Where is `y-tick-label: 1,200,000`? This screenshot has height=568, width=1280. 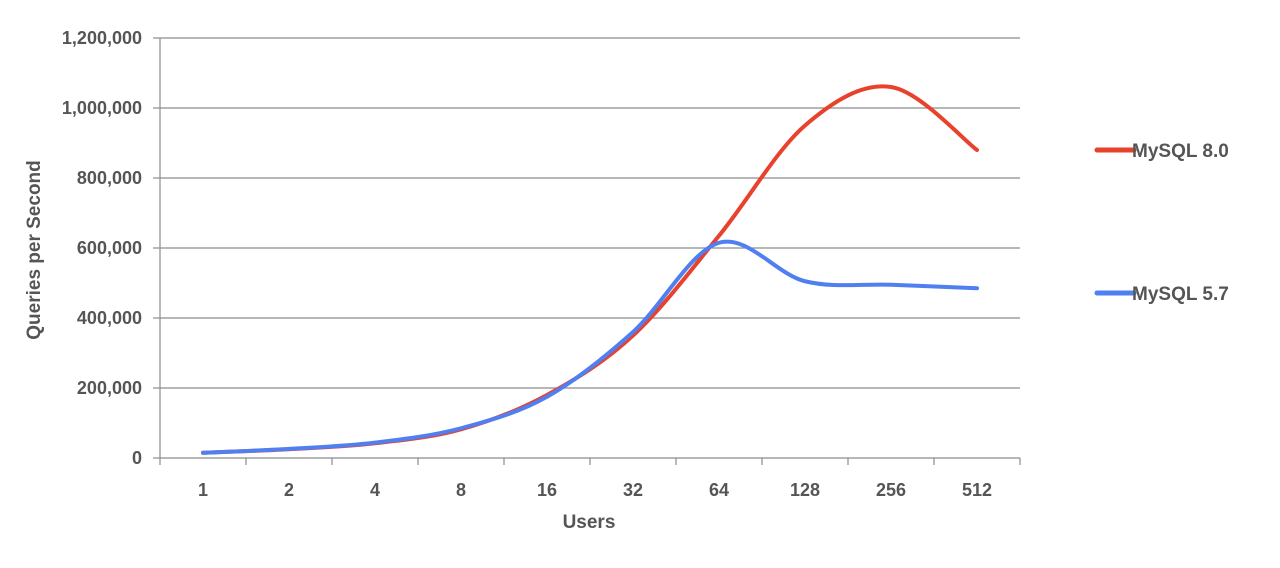
y-tick-label: 1,200,000 is located at coordinates (102, 38).